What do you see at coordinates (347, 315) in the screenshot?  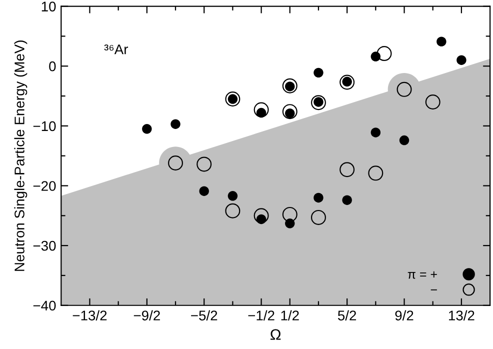 I see `x-tick-label: 5/2` at bounding box center [347, 315].